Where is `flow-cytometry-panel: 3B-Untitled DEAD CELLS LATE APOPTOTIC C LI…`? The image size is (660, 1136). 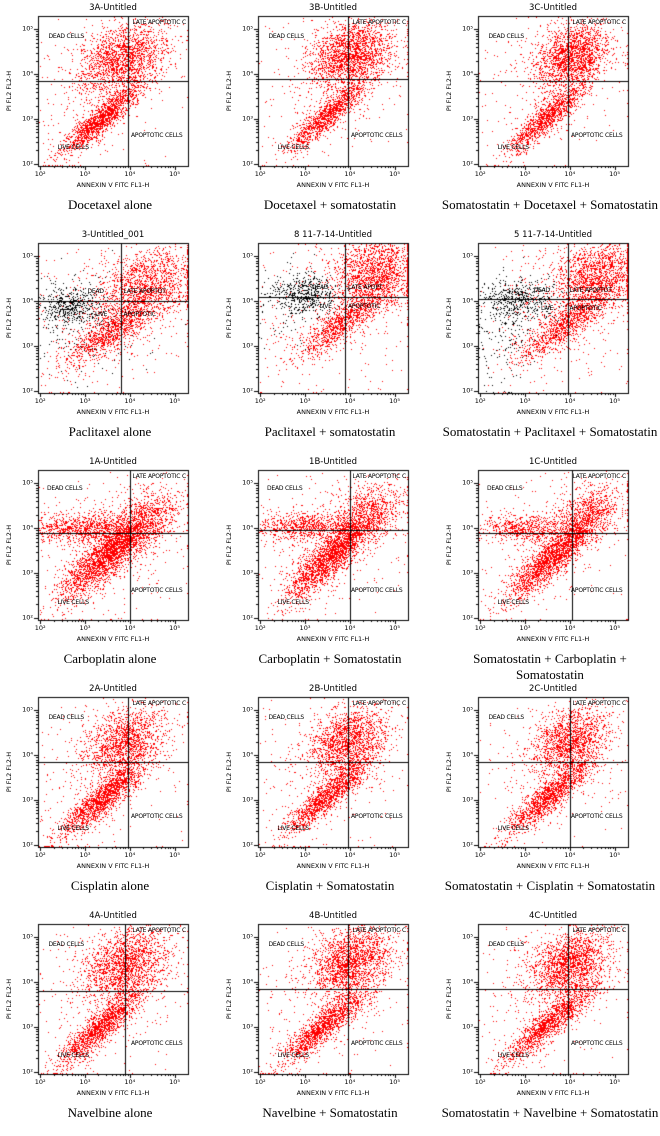
flow-cytometry-panel: 3B-Untitled DEAD CELLS LATE APOPTOTIC C LI… is located at coordinates (330, 113).